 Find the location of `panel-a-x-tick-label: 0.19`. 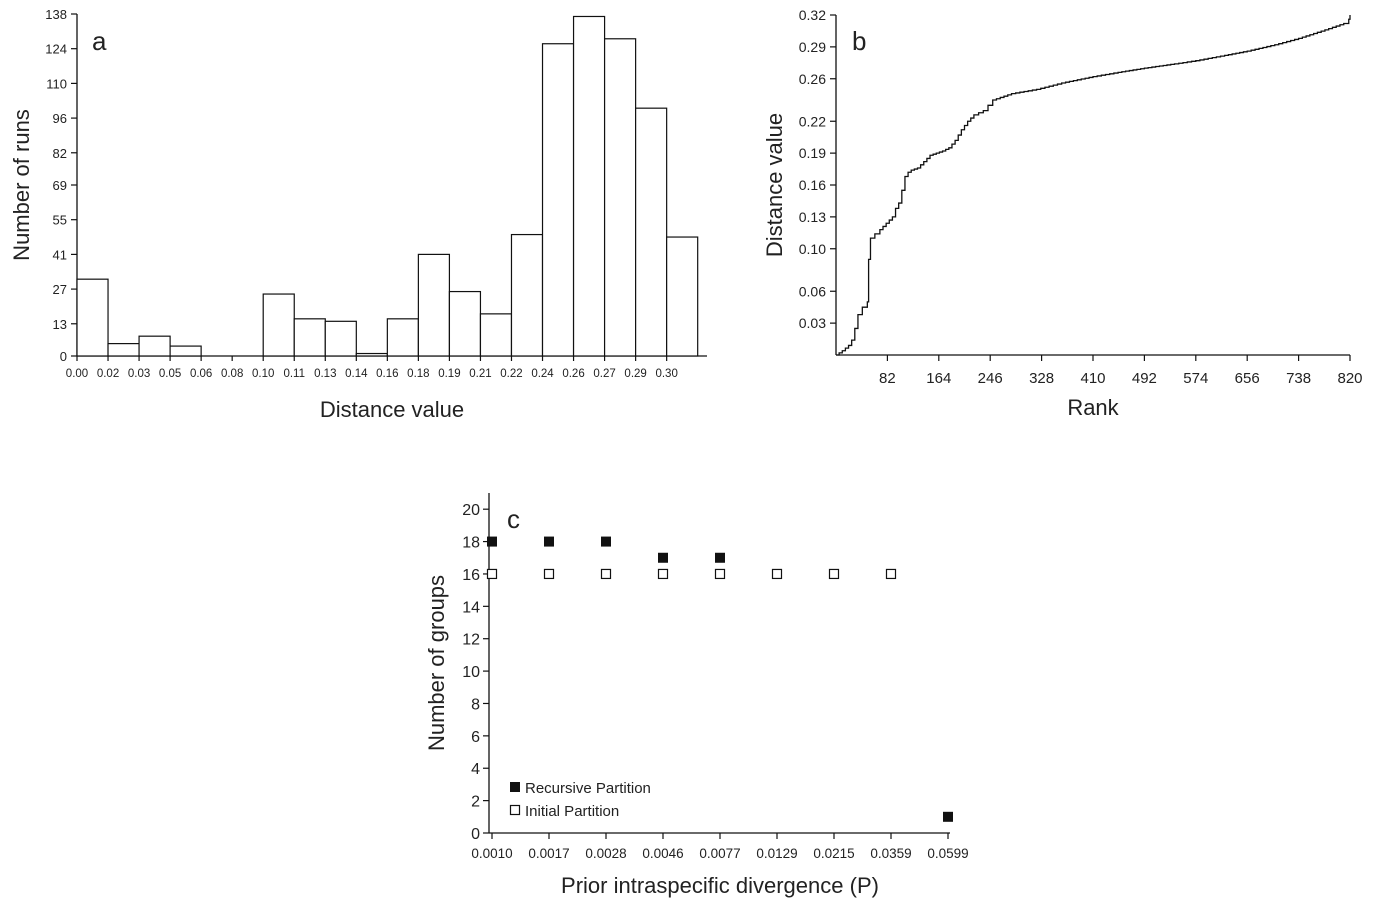

panel-a-x-tick-label: 0.19 is located at coordinates (449, 374).